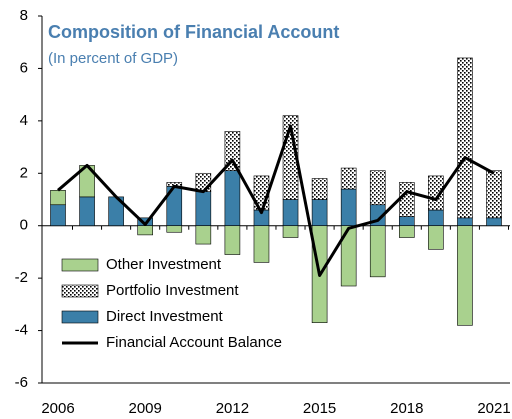 This screenshot has height=419, width=512. What do you see at coordinates (21, 277) in the screenshot?
I see `y-tick-label: -2` at bounding box center [21, 277].